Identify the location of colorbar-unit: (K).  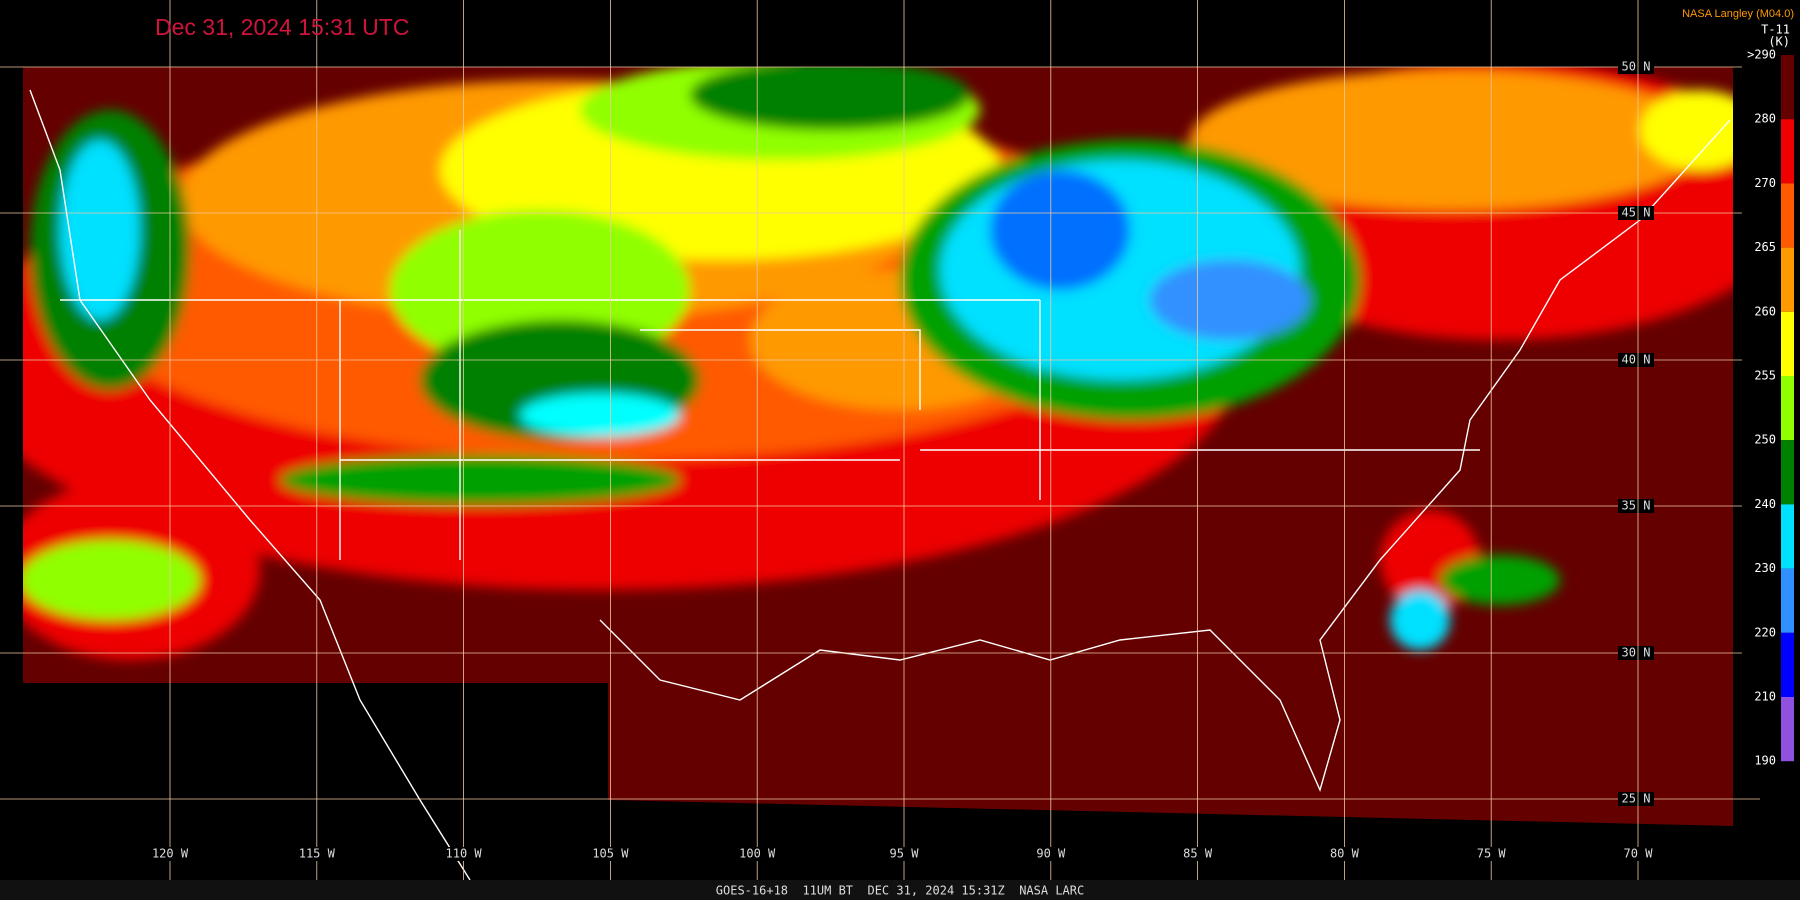
(1779, 42).